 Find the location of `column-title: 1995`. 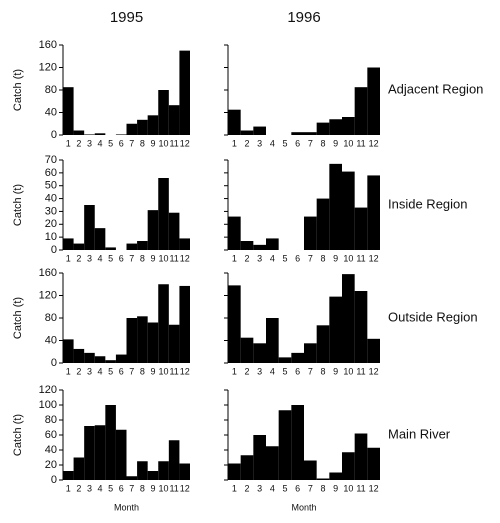

column-title: 1995 is located at coordinates (126, 17).